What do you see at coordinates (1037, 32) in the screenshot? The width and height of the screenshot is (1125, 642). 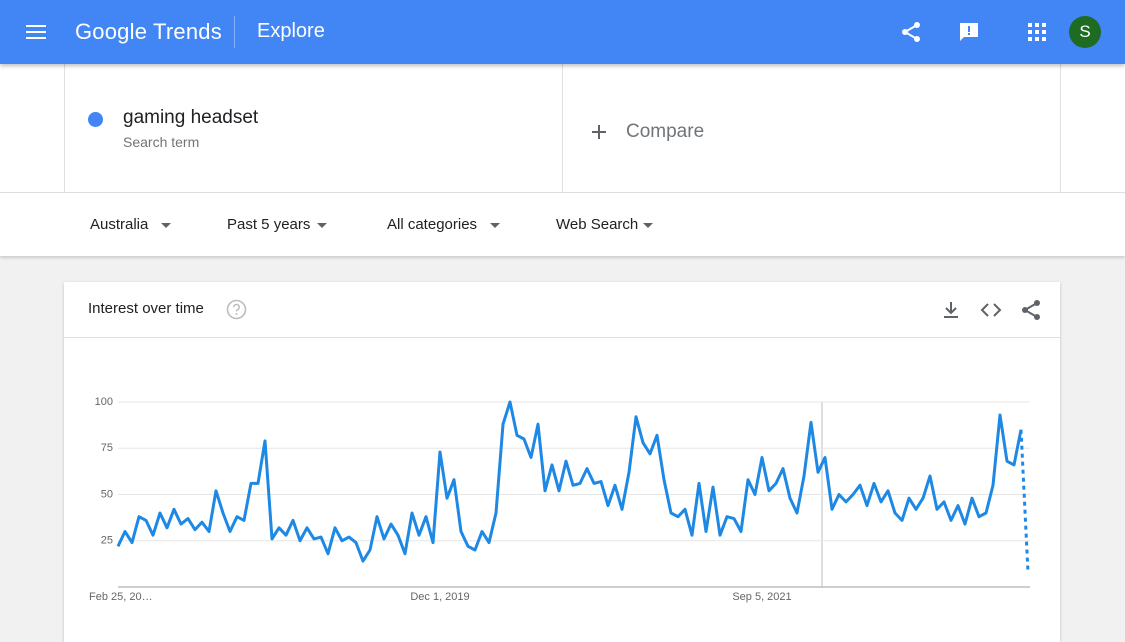 I see `apps-icon` at bounding box center [1037, 32].